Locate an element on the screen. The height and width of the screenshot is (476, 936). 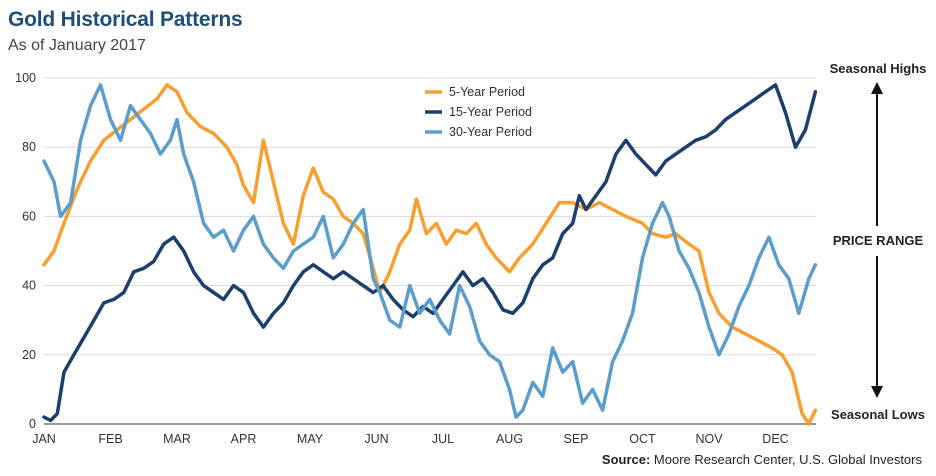
y-tick-label: 100 is located at coordinates (25, 78).